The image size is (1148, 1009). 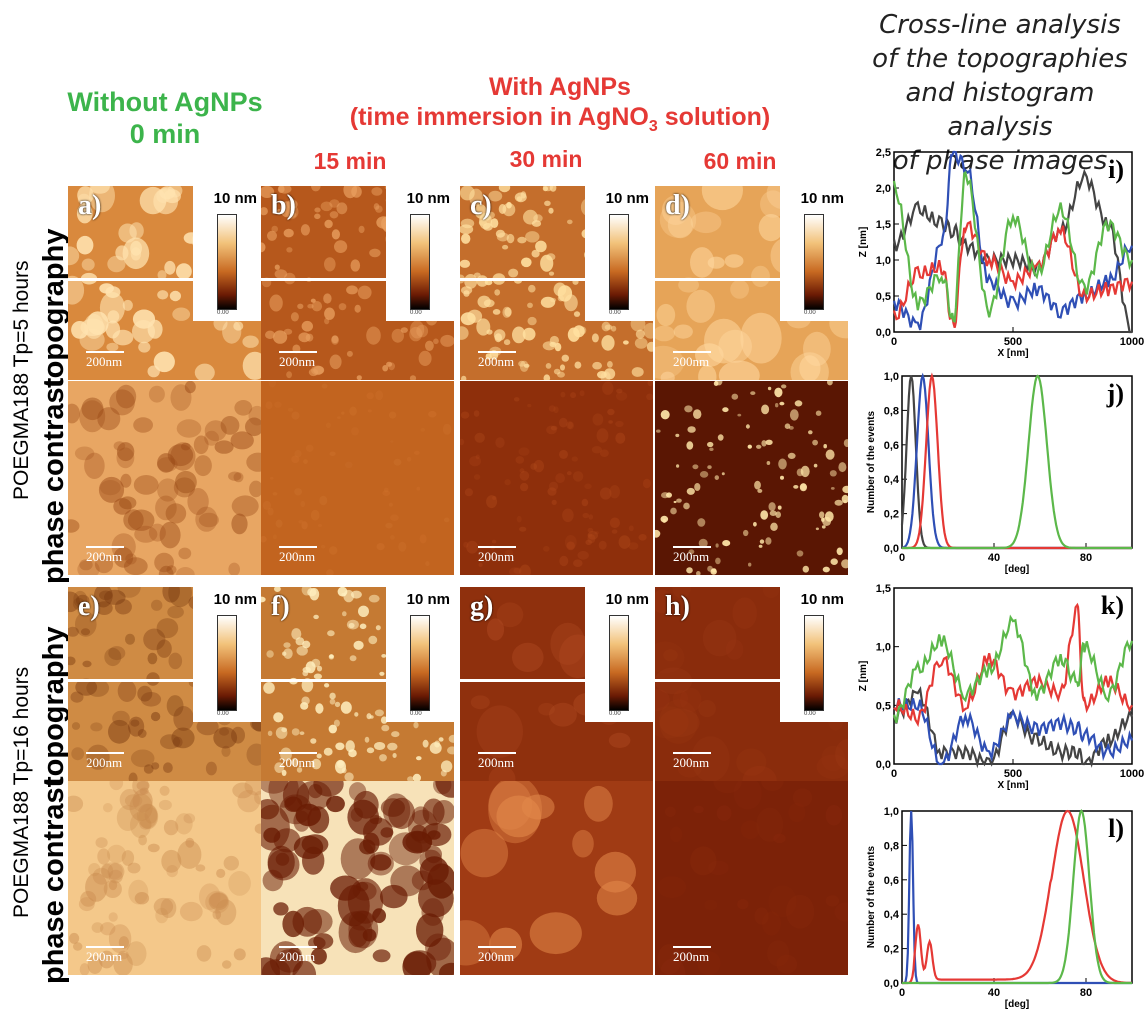 What do you see at coordinates (546, 159) in the screenshot?
I see `header-time-30: 30 min` at bounding box center [546, 159].